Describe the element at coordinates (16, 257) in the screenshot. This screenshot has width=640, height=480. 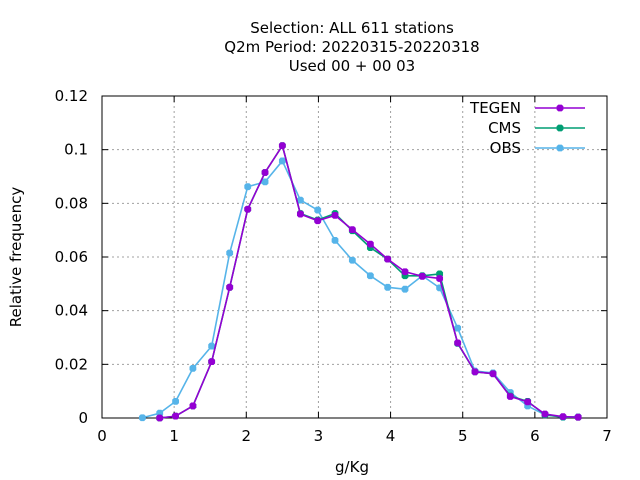
I see `y-axis-label: Relative frequency` at that location.